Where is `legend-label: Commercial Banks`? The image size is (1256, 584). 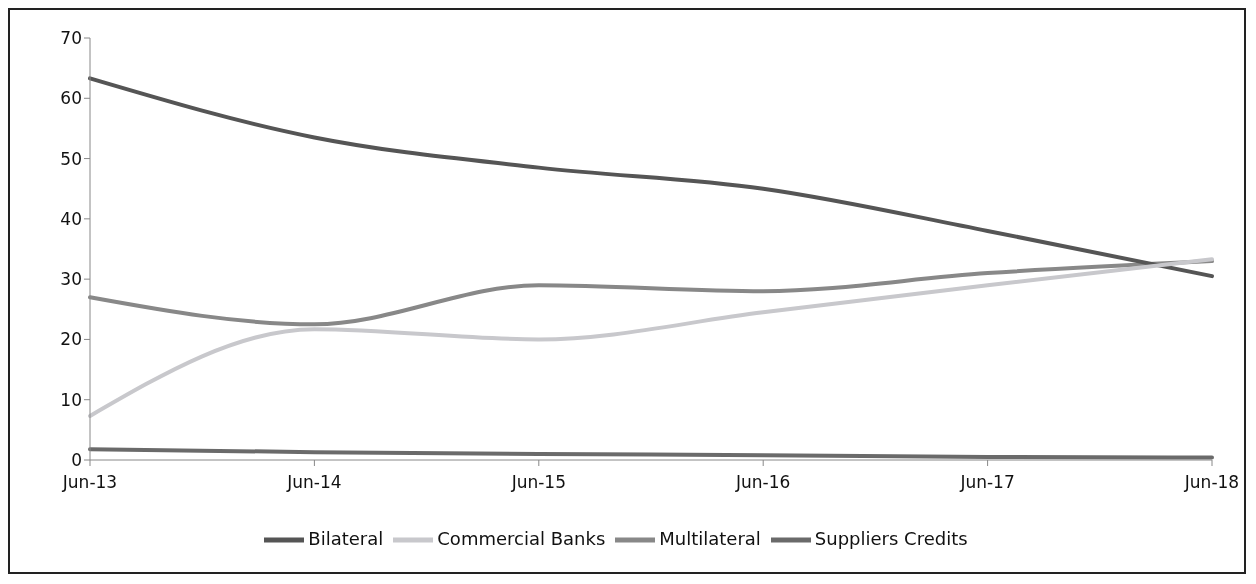 legend-label: Commercial Banks is located at coordinates (521, 538).